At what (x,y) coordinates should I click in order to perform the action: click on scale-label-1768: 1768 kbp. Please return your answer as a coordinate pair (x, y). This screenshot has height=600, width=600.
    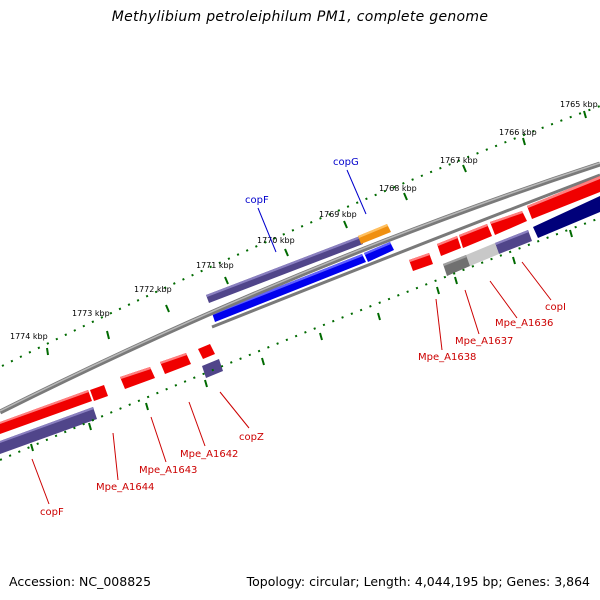
    Looking at the image, I should click on (398, 188).